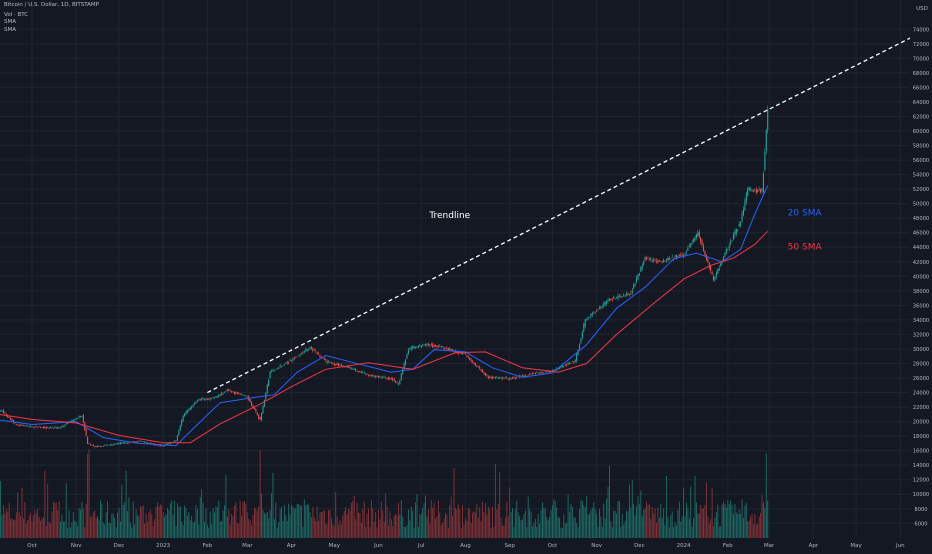 The image size is (932, 554). Describe the element at coordinates (10, 22) in the screenshot. I see `sma-legend-1: SMA` at that location.